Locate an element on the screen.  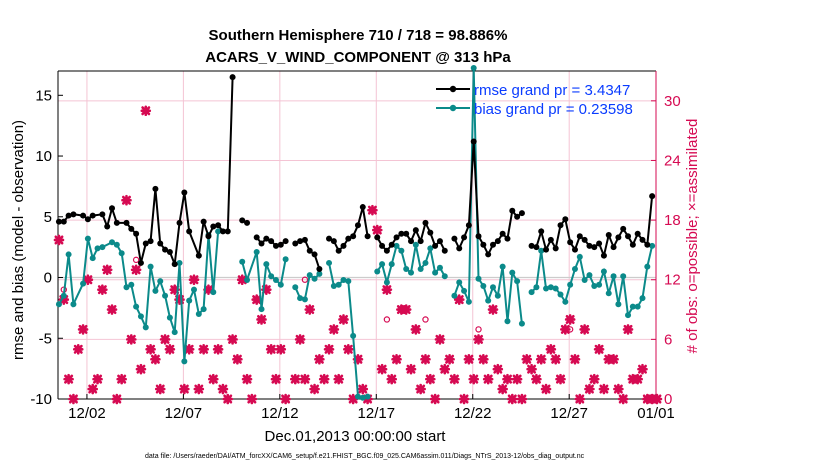
chart-subtitle: ACARS_V_WIND_COMPONENT @ 313 hPa is located at coordinates (358, 57).